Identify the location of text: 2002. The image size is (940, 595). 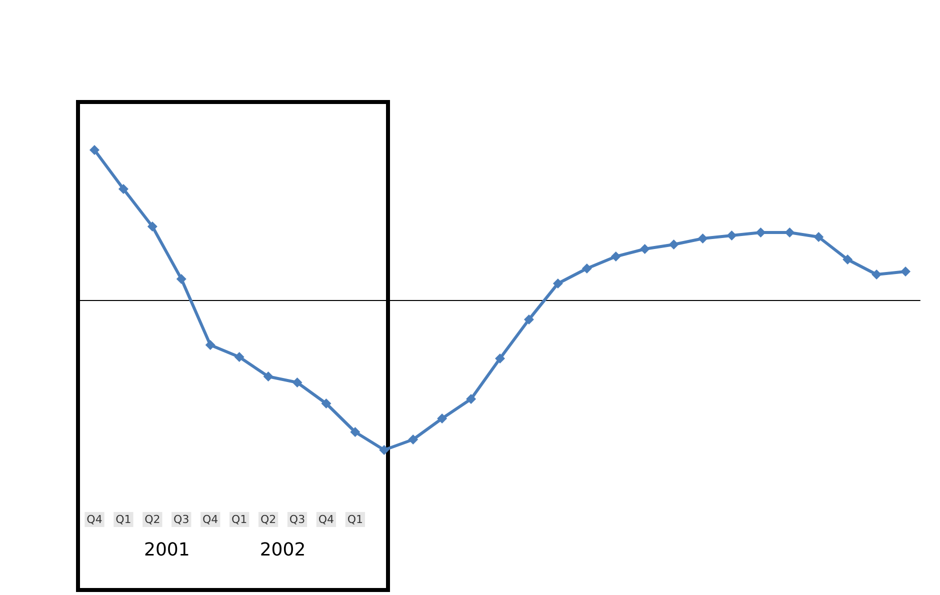
(283, 550).